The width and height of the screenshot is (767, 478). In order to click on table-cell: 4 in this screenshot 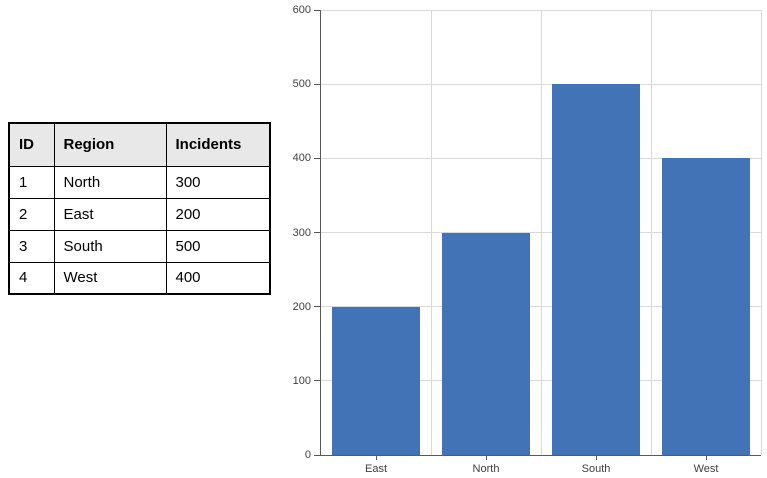, I will do `click(31, 278)`.